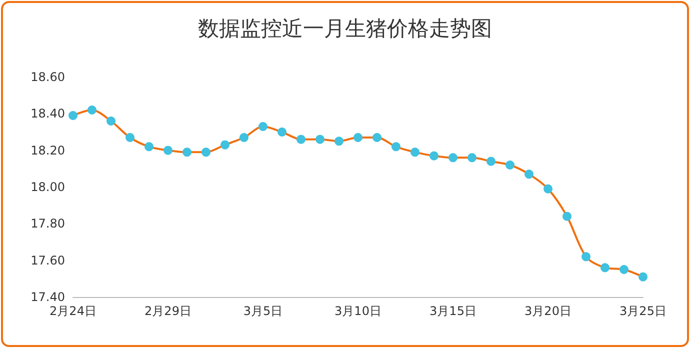 The width and height of the screenshot is (694, 352). Describe the element at coordinates (47, 223) in the screenshot. I see `y-tick-label: 17.80` at that location.